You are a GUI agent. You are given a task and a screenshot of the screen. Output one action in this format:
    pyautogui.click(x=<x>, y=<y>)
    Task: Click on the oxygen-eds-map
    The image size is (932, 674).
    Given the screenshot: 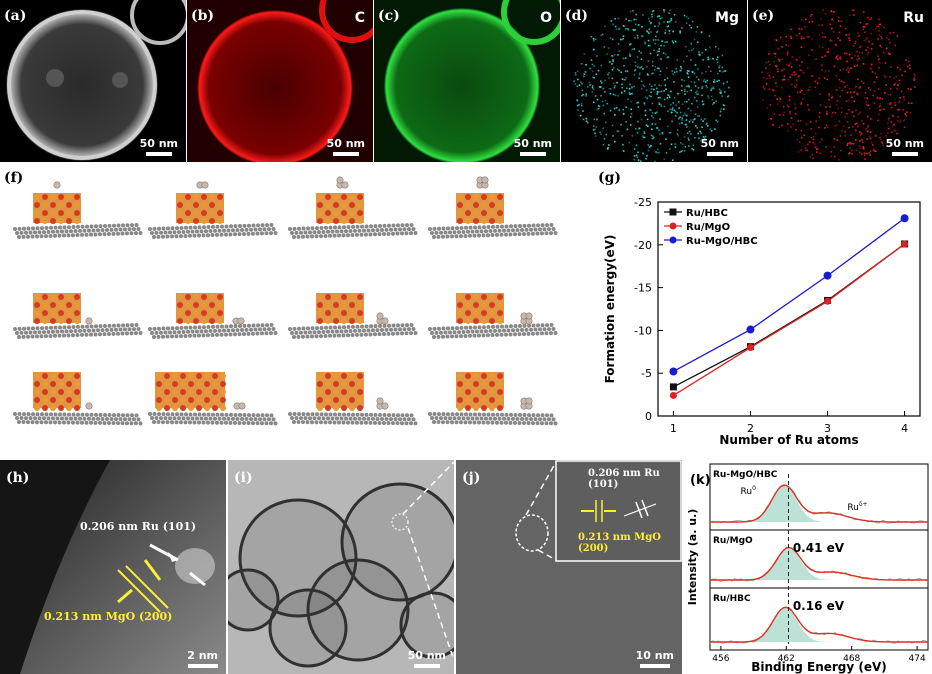 What is the action you would take?
    pyautogui.click(x=467, y=81)
    